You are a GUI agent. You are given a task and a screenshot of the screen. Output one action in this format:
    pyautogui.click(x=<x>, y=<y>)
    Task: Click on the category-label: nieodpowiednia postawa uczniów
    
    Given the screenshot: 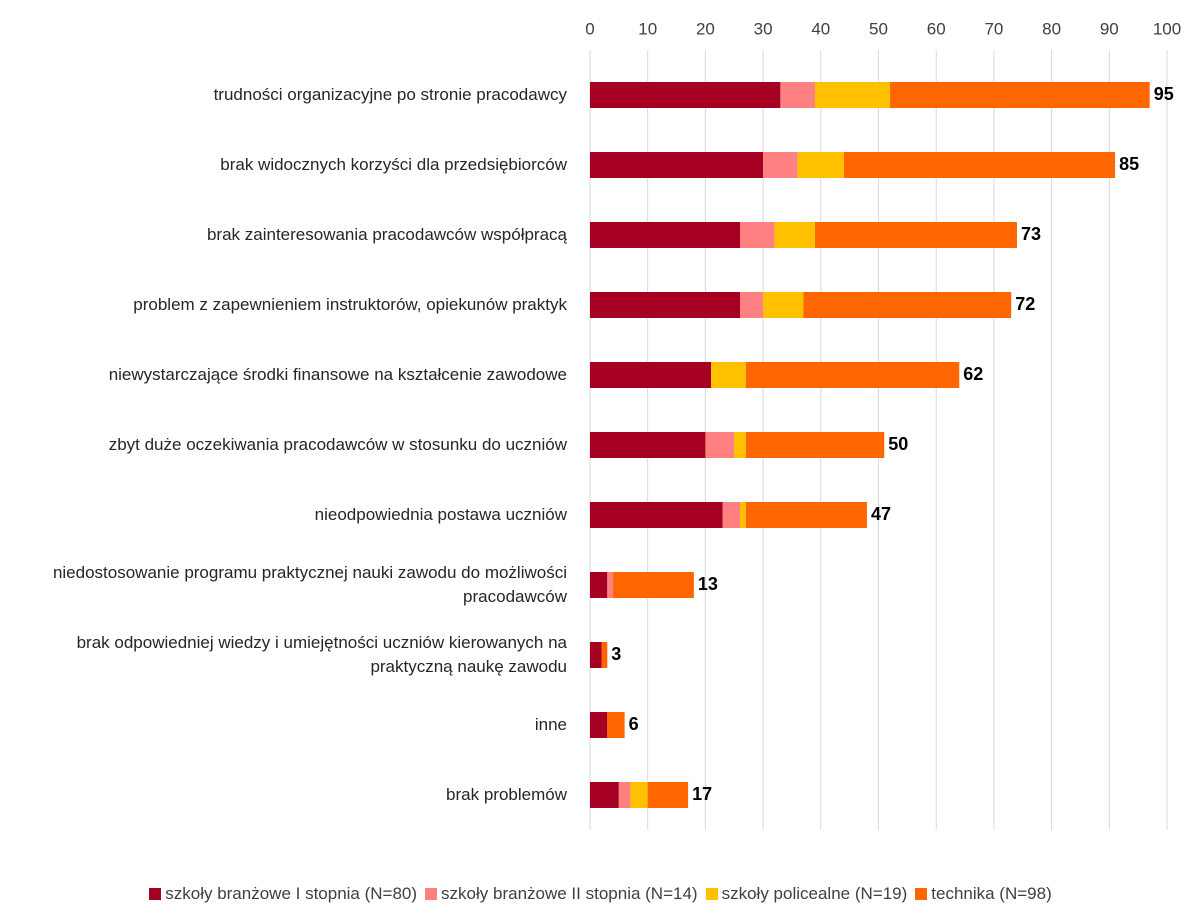 What is the action you would take?
    pyautogui.click(x=440, y=514)
    